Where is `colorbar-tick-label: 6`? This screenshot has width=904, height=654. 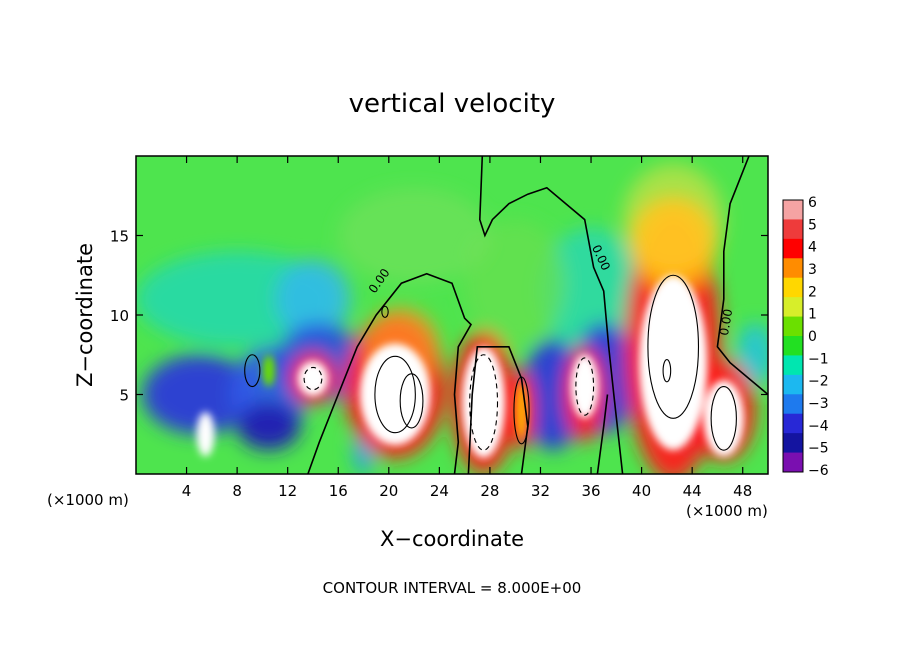 colorbar-tick-label: 6 is located at coordinates (812, 203).